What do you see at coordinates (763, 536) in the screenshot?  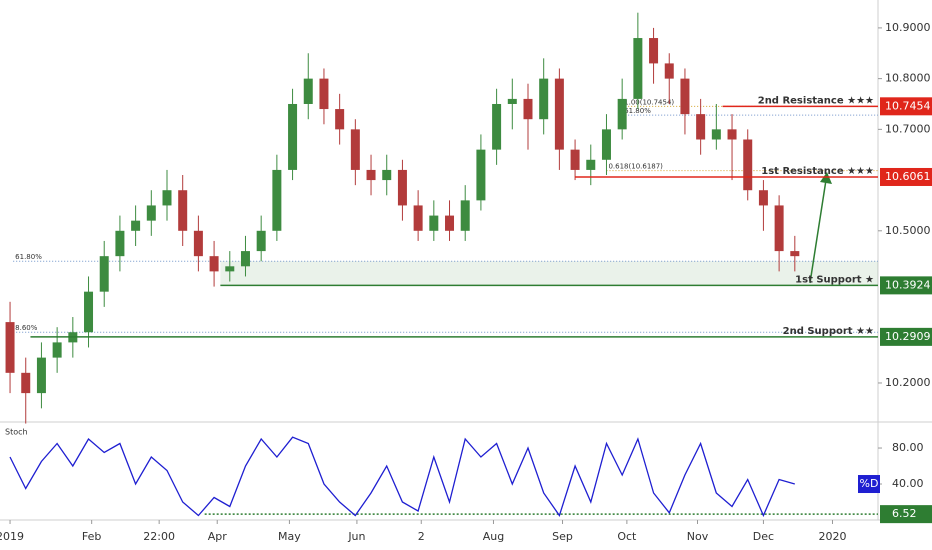 I see `x-tick-label: Dec` at bounding box center [763, 536].